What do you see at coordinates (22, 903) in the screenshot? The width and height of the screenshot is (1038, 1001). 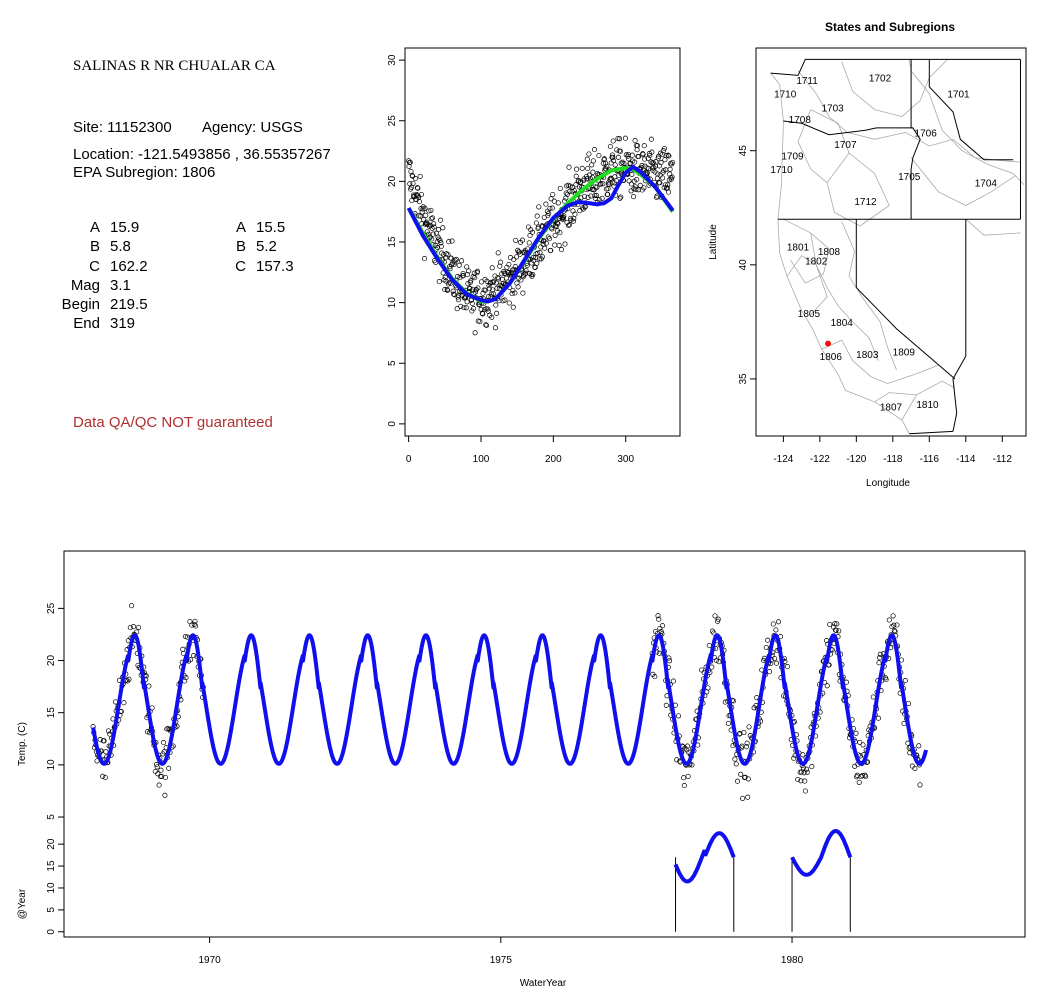 I see `anomaly-ylabel: @Year` at bounding box center [22, 903].